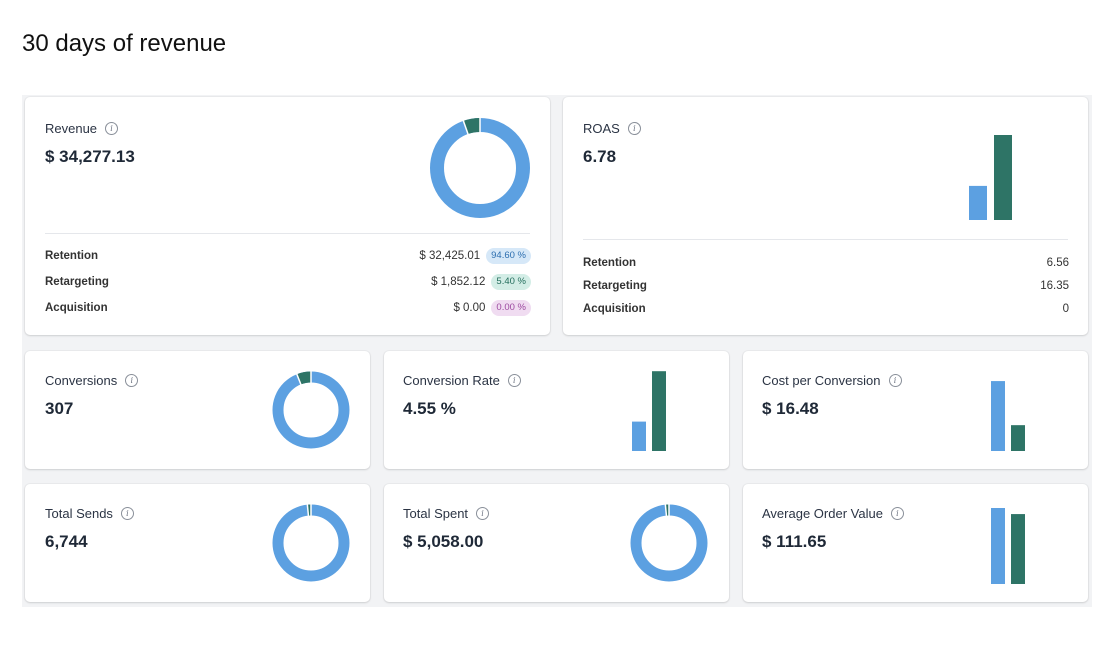 This screenshot has width=1119, height=656. I want to click on average-order-value-value: $ 111.65, so click(794, 541).